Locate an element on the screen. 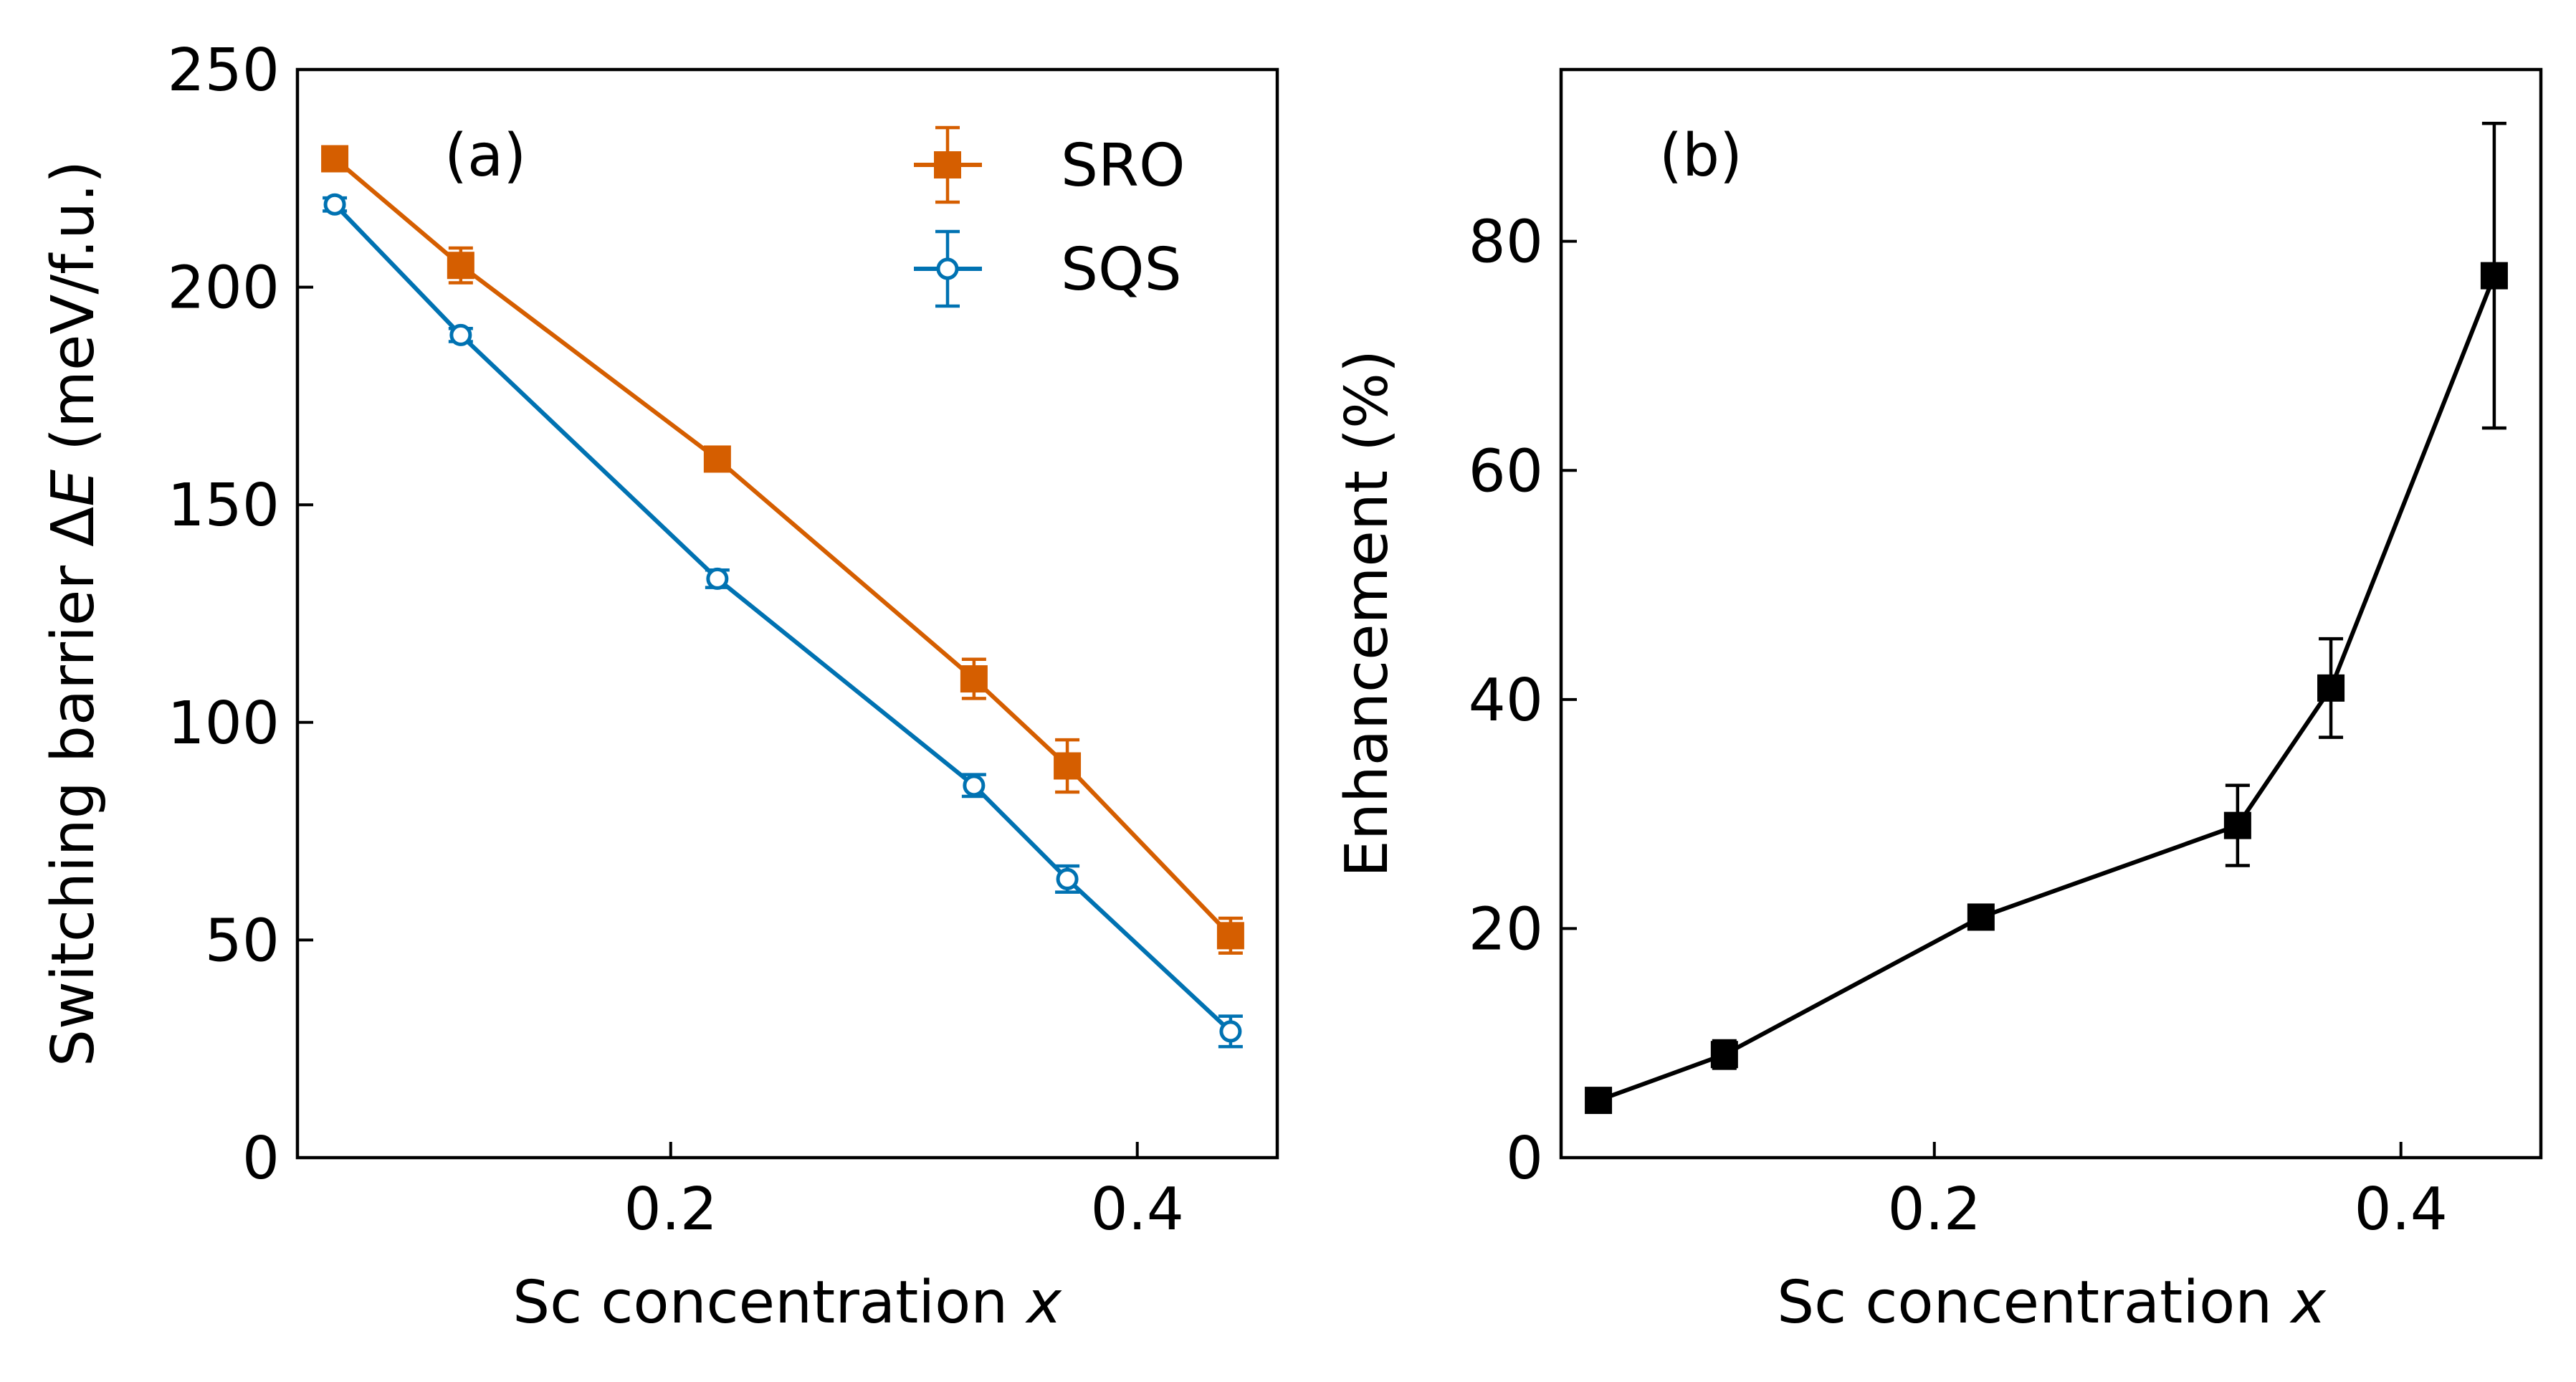 The image size is (2576, 1382). panel-a-label: (a) is located at coordinates (485, 156).